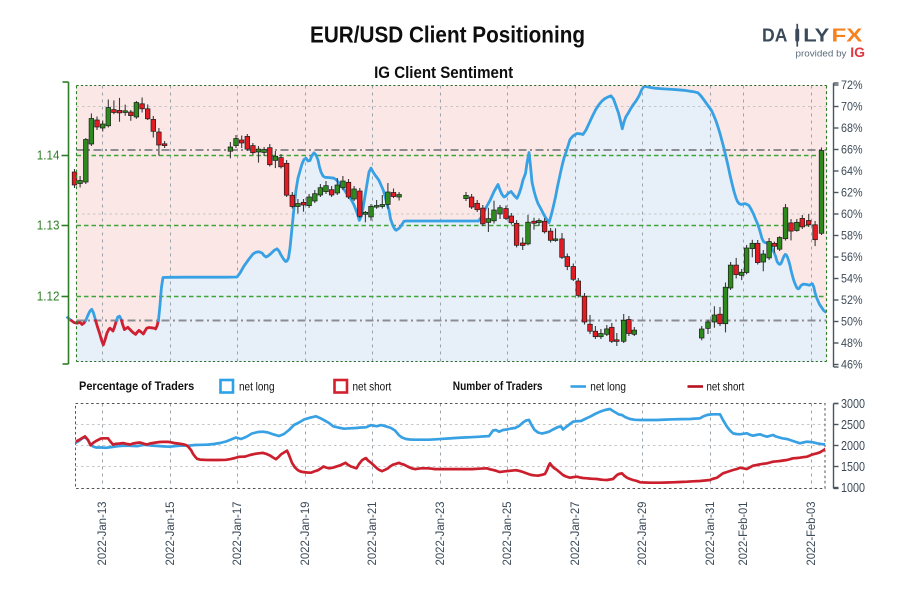 This screenshot has width=900, height=605. I want to click on svg-text: 1500, so click(853, 467).